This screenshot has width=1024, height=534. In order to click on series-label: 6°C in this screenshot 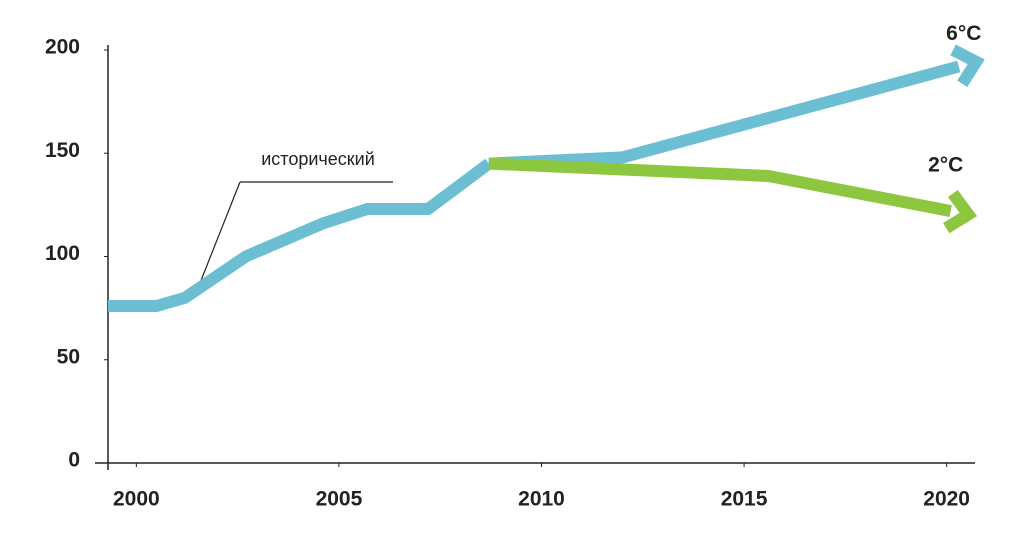, I will do `click(963, 33)`.